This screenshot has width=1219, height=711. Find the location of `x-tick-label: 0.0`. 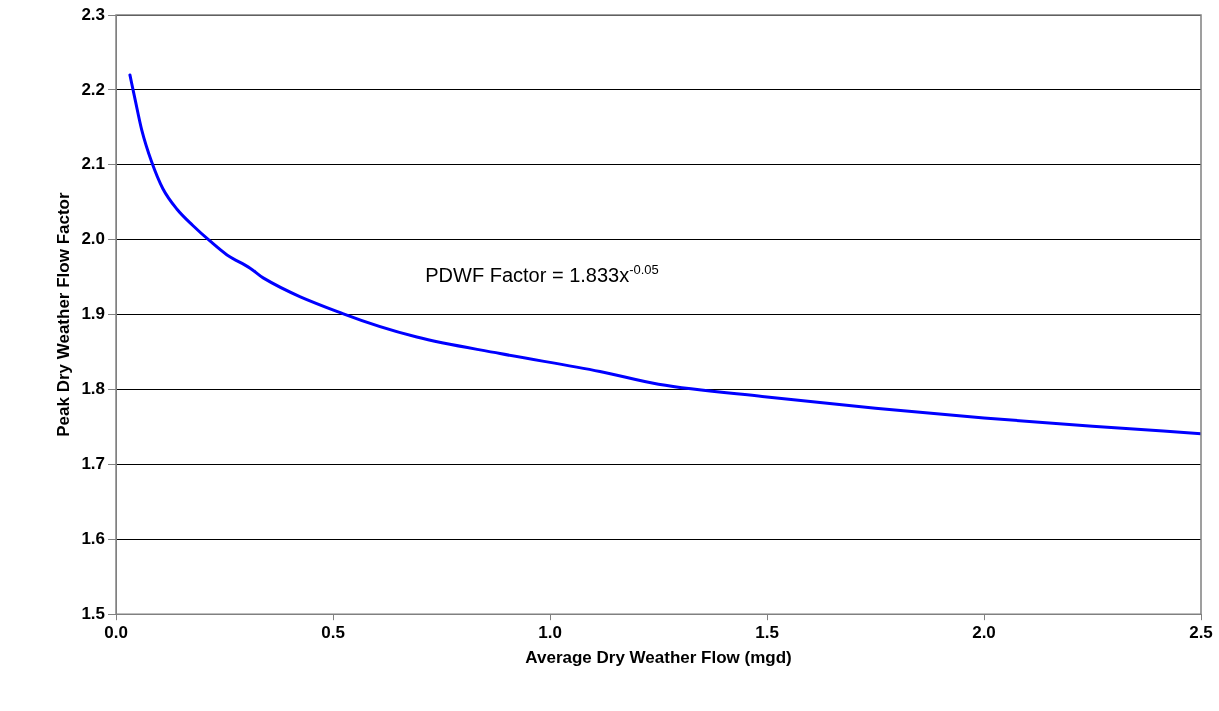

x-tick-label: 0.0 is located at coordinates (116, 633).